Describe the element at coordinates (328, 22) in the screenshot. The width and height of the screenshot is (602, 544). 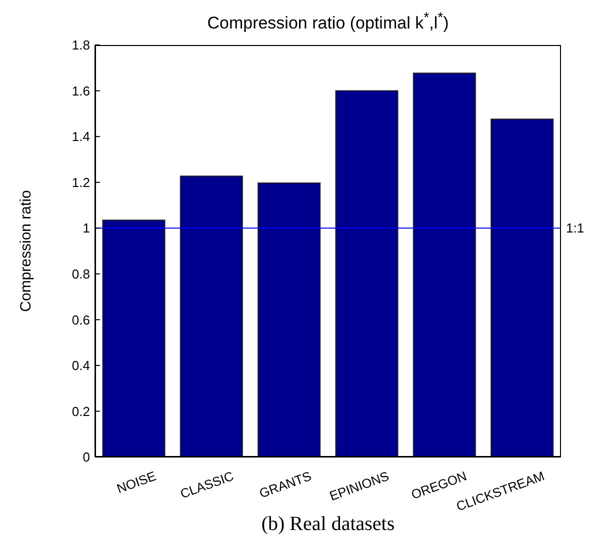
I see `chart-title: Compression ratio (optimal k$^{*}$,l$^{*}$)` at that location.